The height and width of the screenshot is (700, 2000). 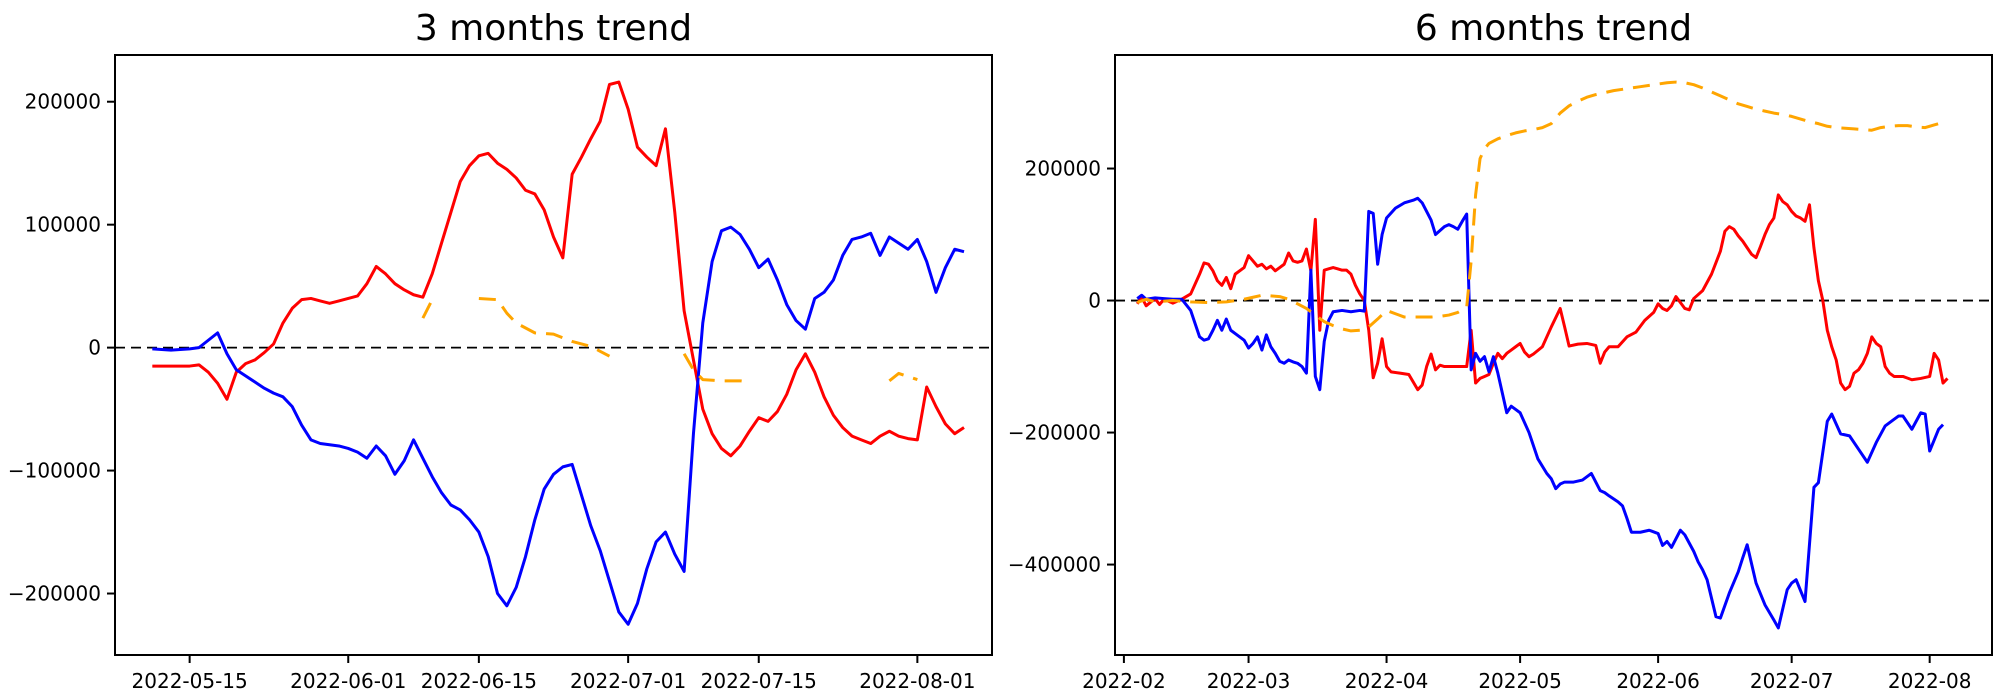 What do you see at coordinates (63, 225) in the screenshot?
I see `y-tick-label: 100000` at bounding box center [63, 225].